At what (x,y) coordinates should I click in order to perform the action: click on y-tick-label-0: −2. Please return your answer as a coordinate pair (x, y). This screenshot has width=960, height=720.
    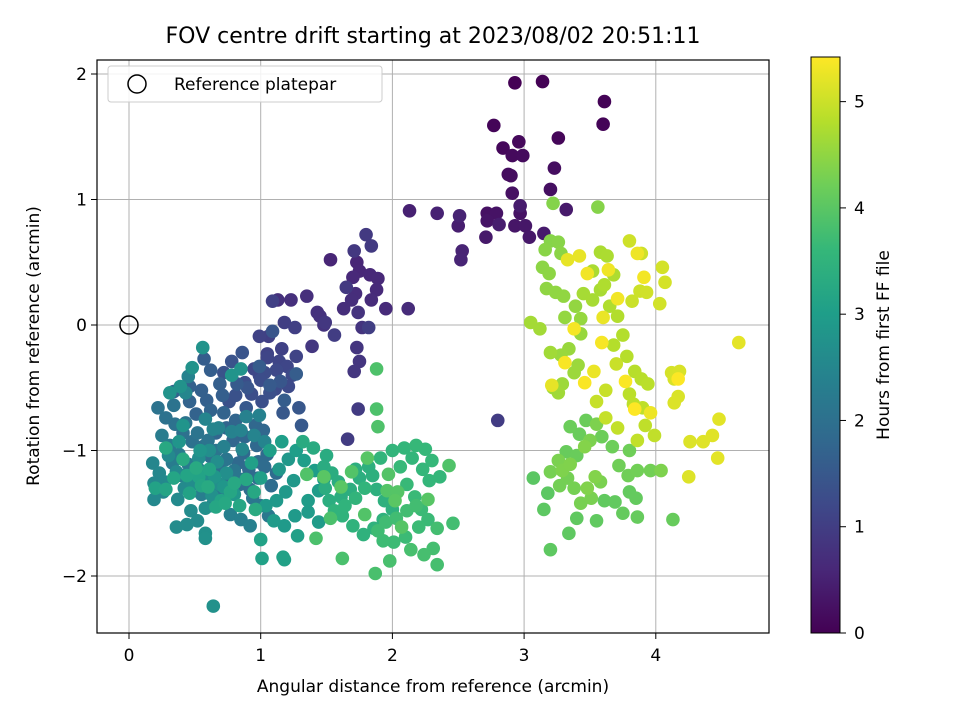
    Looking at the image, I should click on (74, 577).